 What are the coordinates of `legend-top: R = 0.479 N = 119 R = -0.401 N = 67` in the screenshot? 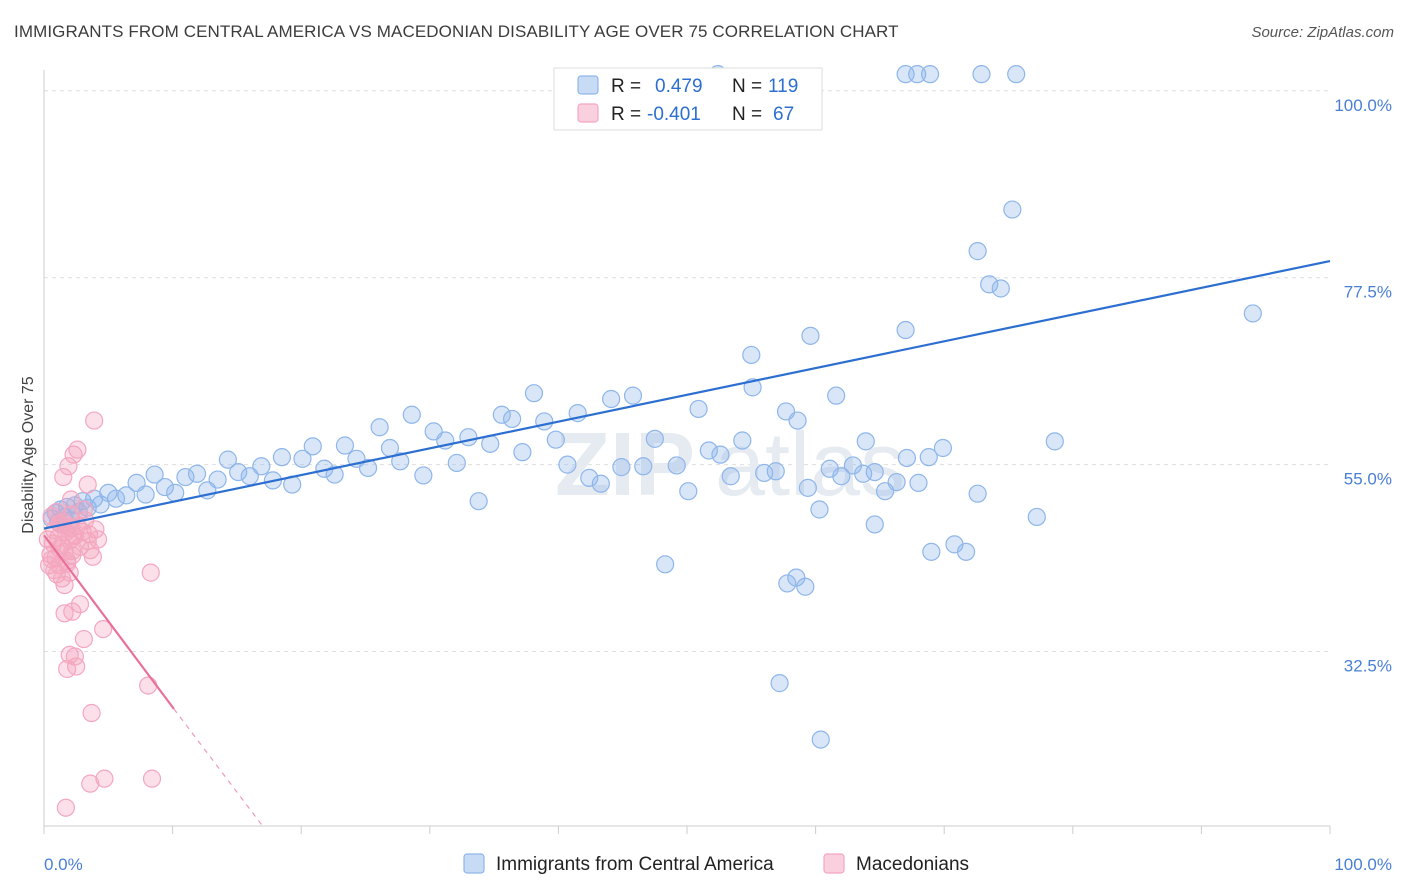 It's located at (688, 99).